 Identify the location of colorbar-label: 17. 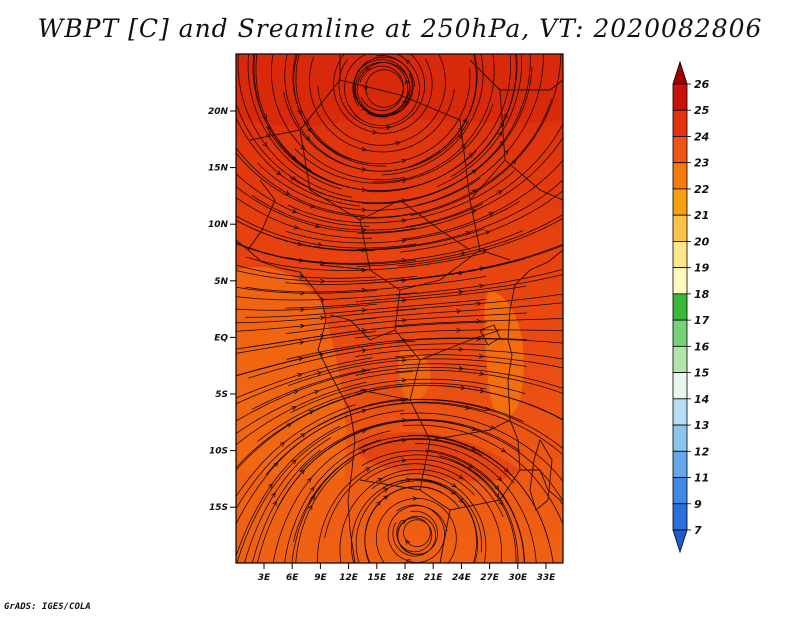
(702, 320).